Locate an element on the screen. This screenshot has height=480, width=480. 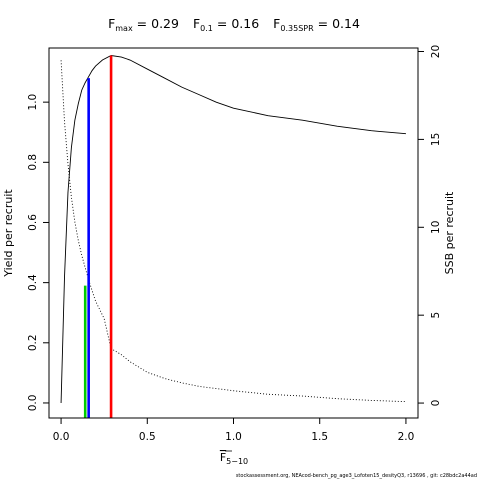
y-right-tick-label: 0 is located at coordinates (436, 403).